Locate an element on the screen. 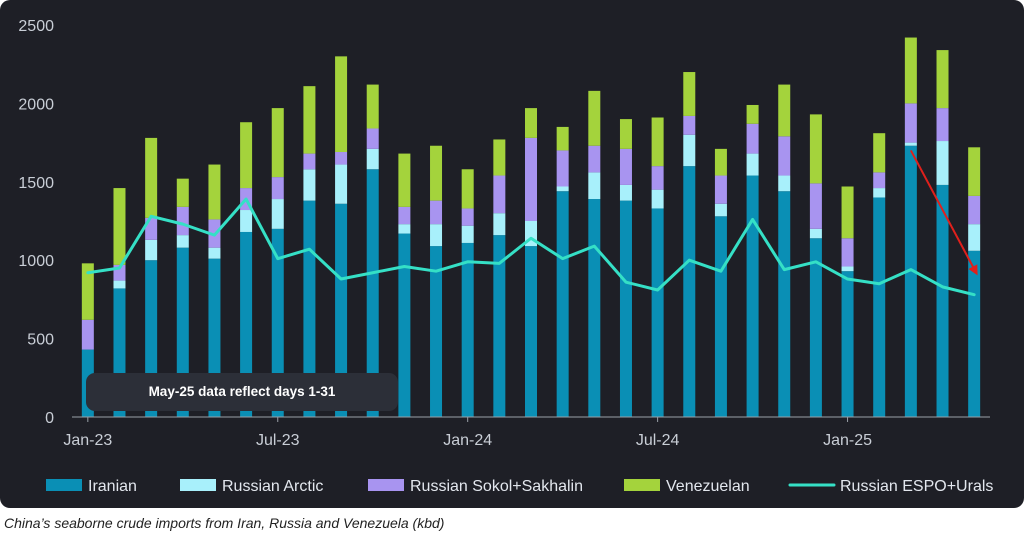  annotation-background is located at coordinates (242, 392).